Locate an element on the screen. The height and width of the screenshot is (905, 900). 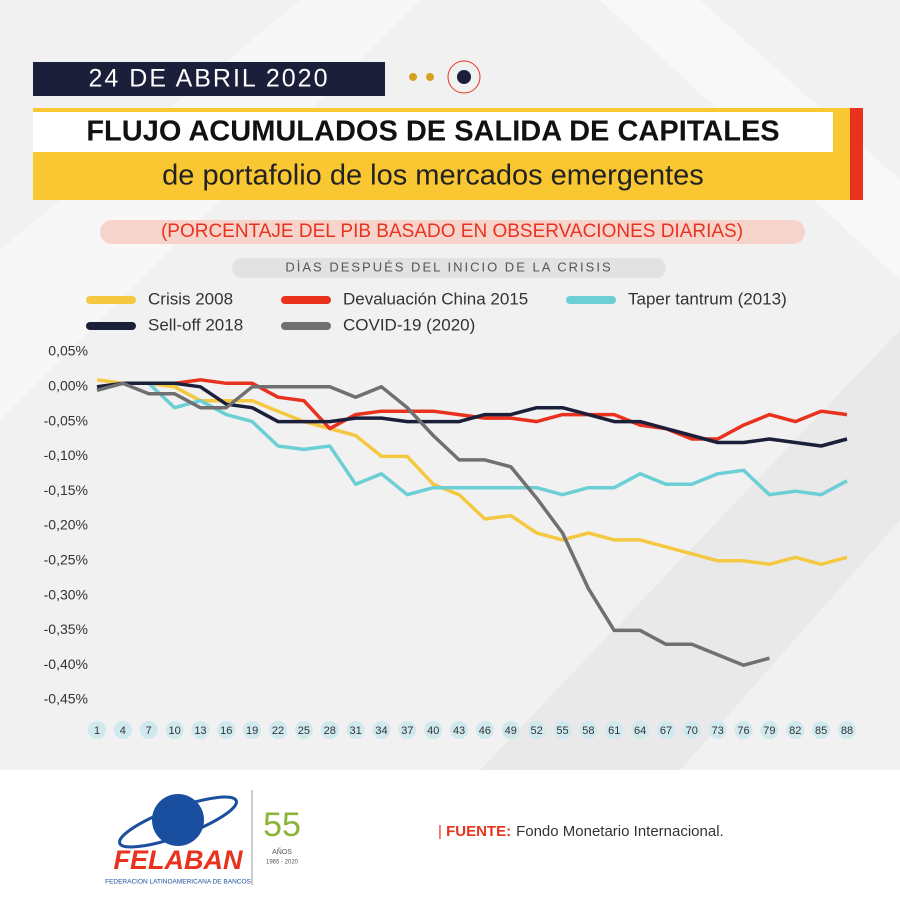
chart-title: FLUJO ACUMULADOS DE SALIDA DE CAPITALES is located at coordinates (432, 132).